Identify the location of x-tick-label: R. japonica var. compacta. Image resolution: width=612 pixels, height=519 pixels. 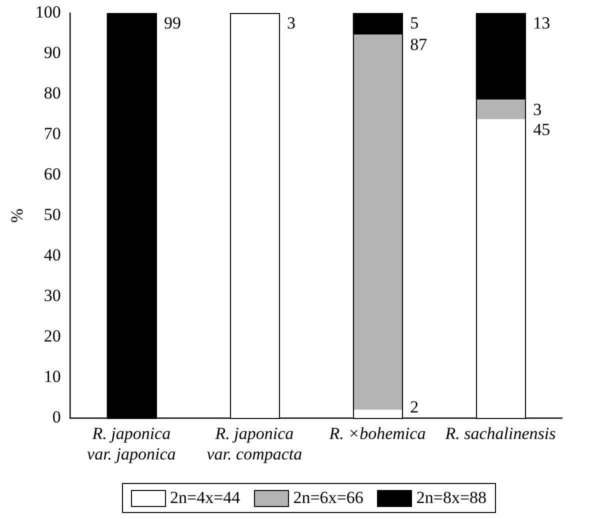
(254, 444).